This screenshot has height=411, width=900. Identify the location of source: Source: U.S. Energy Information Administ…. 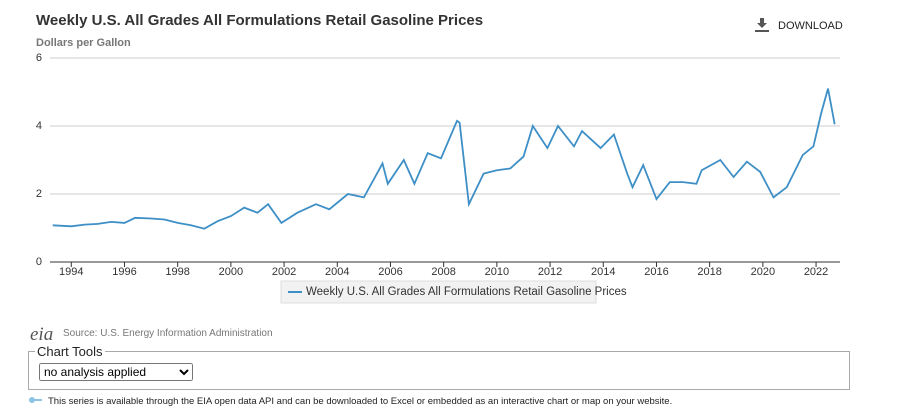
(168, 333).